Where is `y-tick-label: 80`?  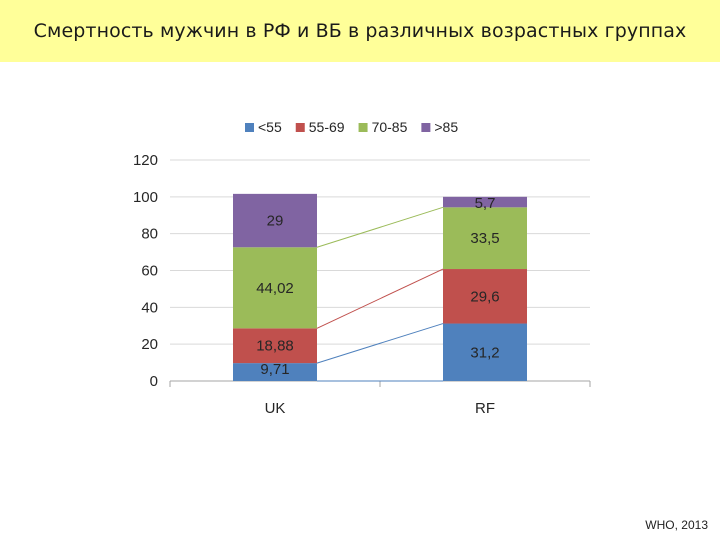
y-tick-label: 80 is located at coordinates (149, 234).